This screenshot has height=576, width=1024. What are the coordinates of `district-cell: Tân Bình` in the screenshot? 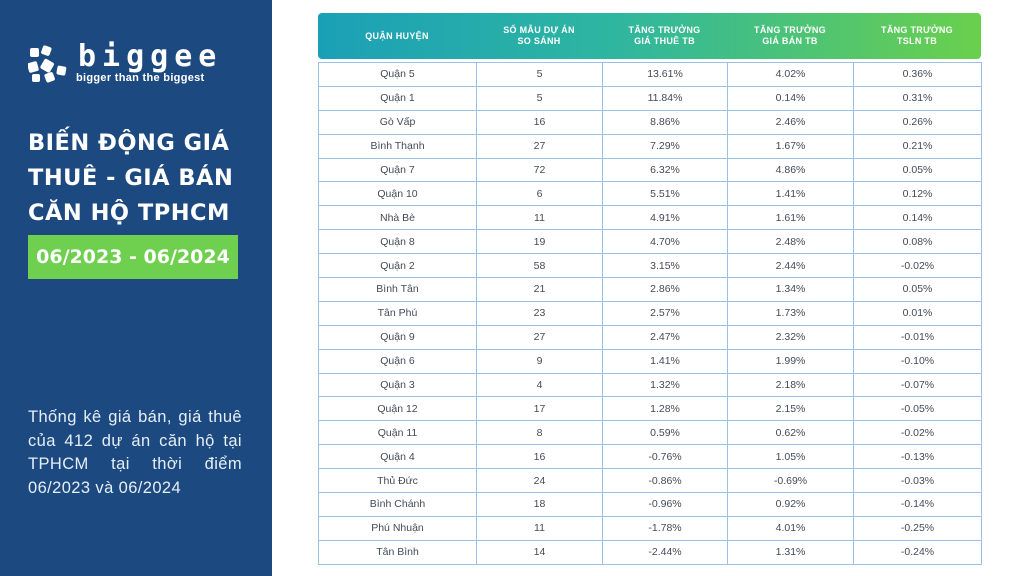 It's located at (397, 552).